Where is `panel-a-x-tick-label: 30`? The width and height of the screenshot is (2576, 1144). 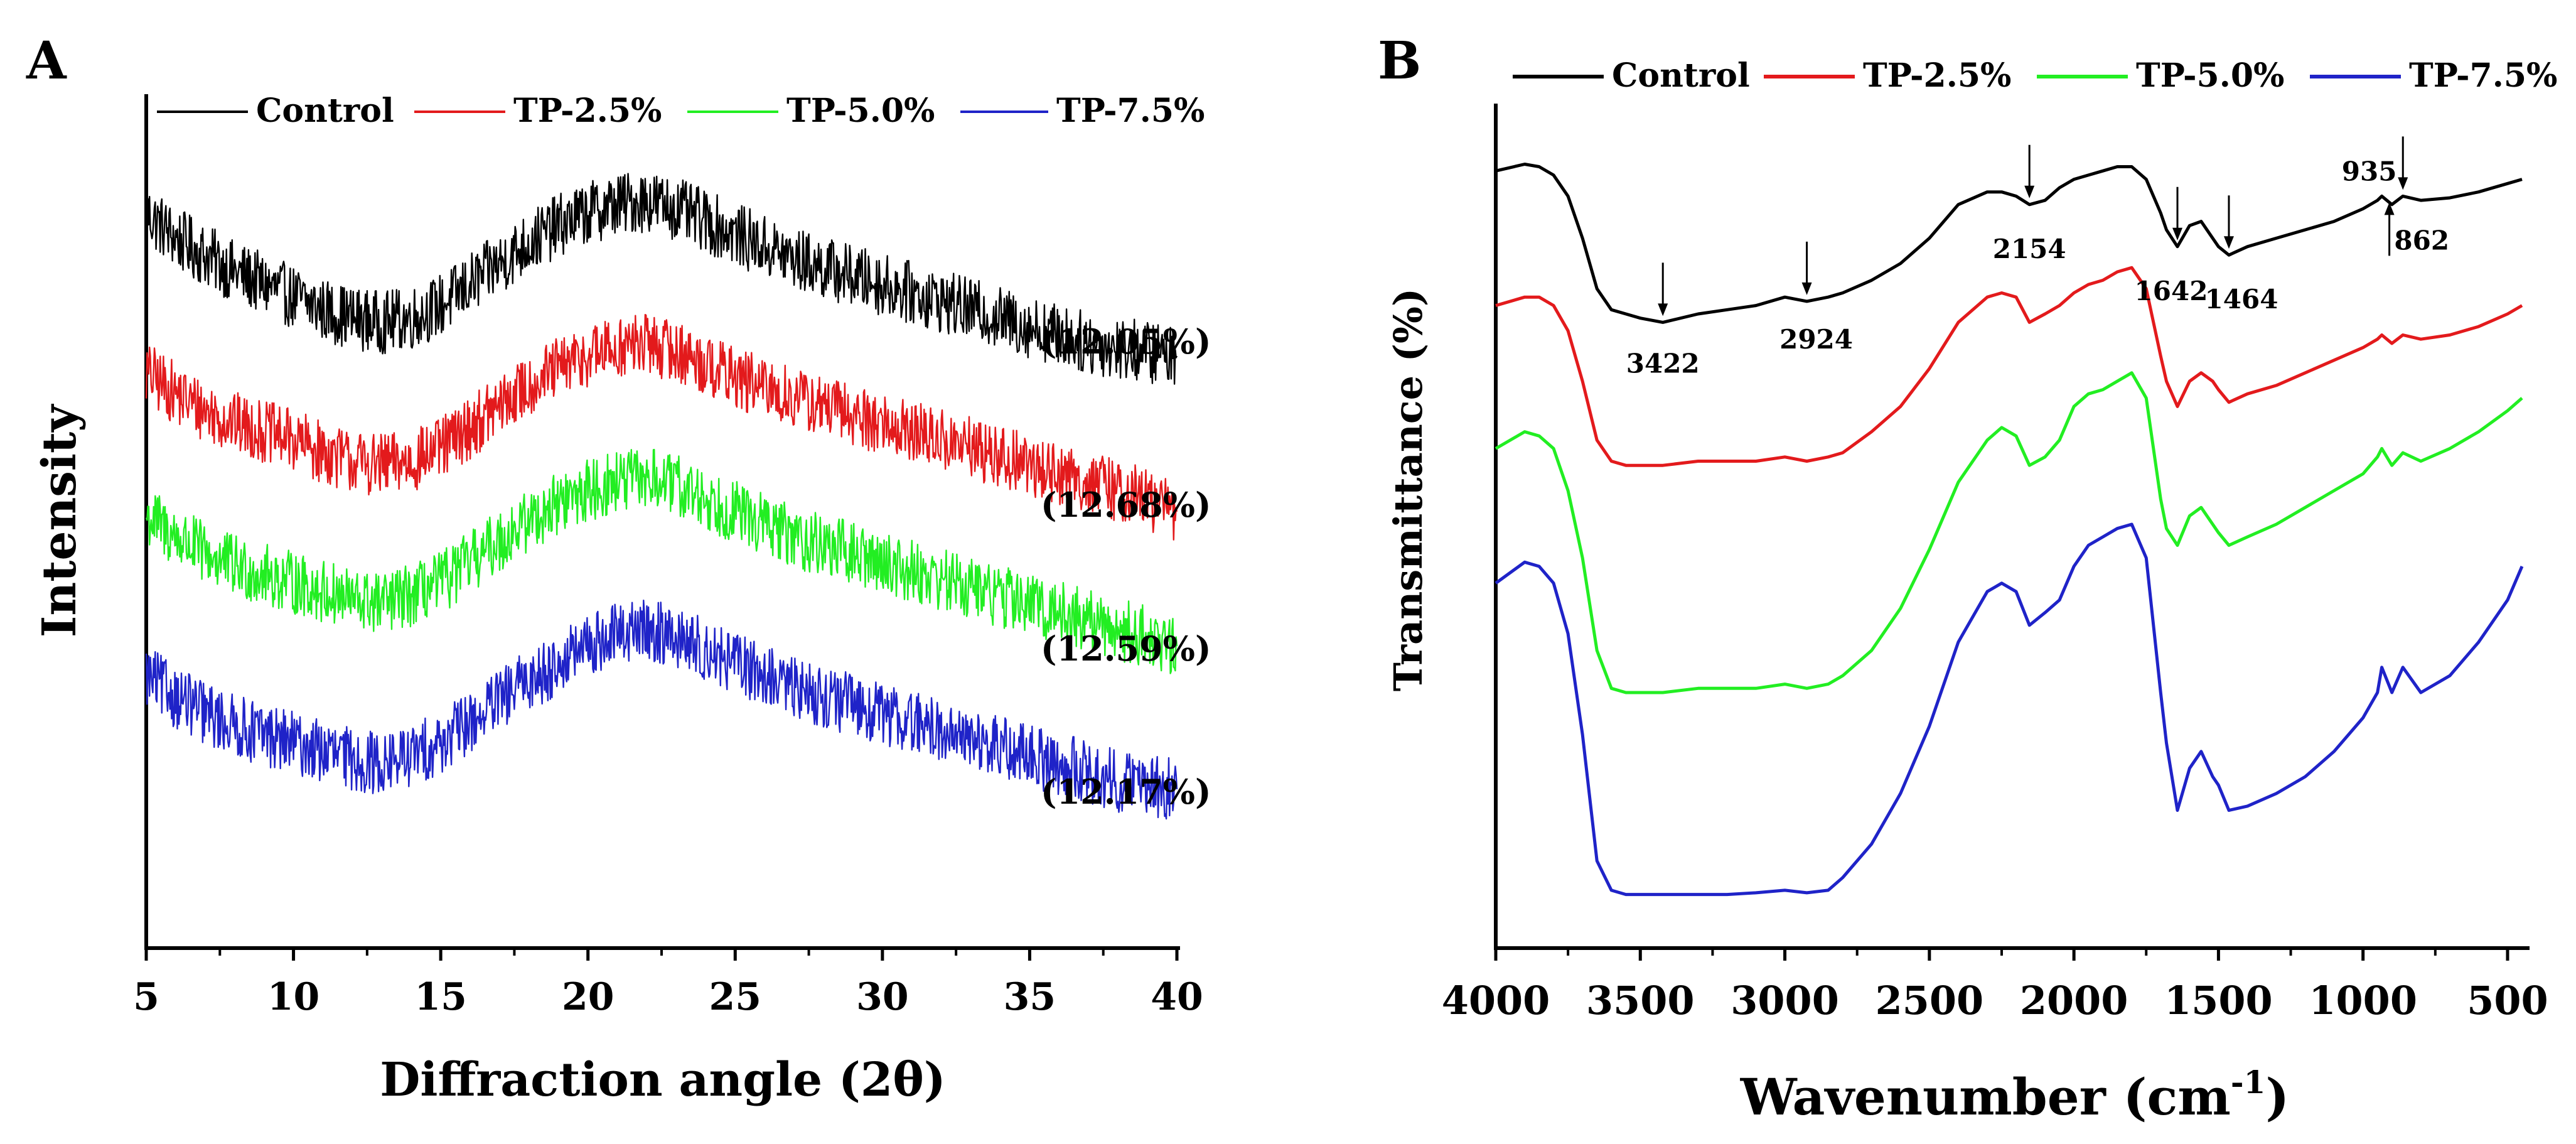 panel-a-x-tick-label: 30 is located at coordinates (882, 997).